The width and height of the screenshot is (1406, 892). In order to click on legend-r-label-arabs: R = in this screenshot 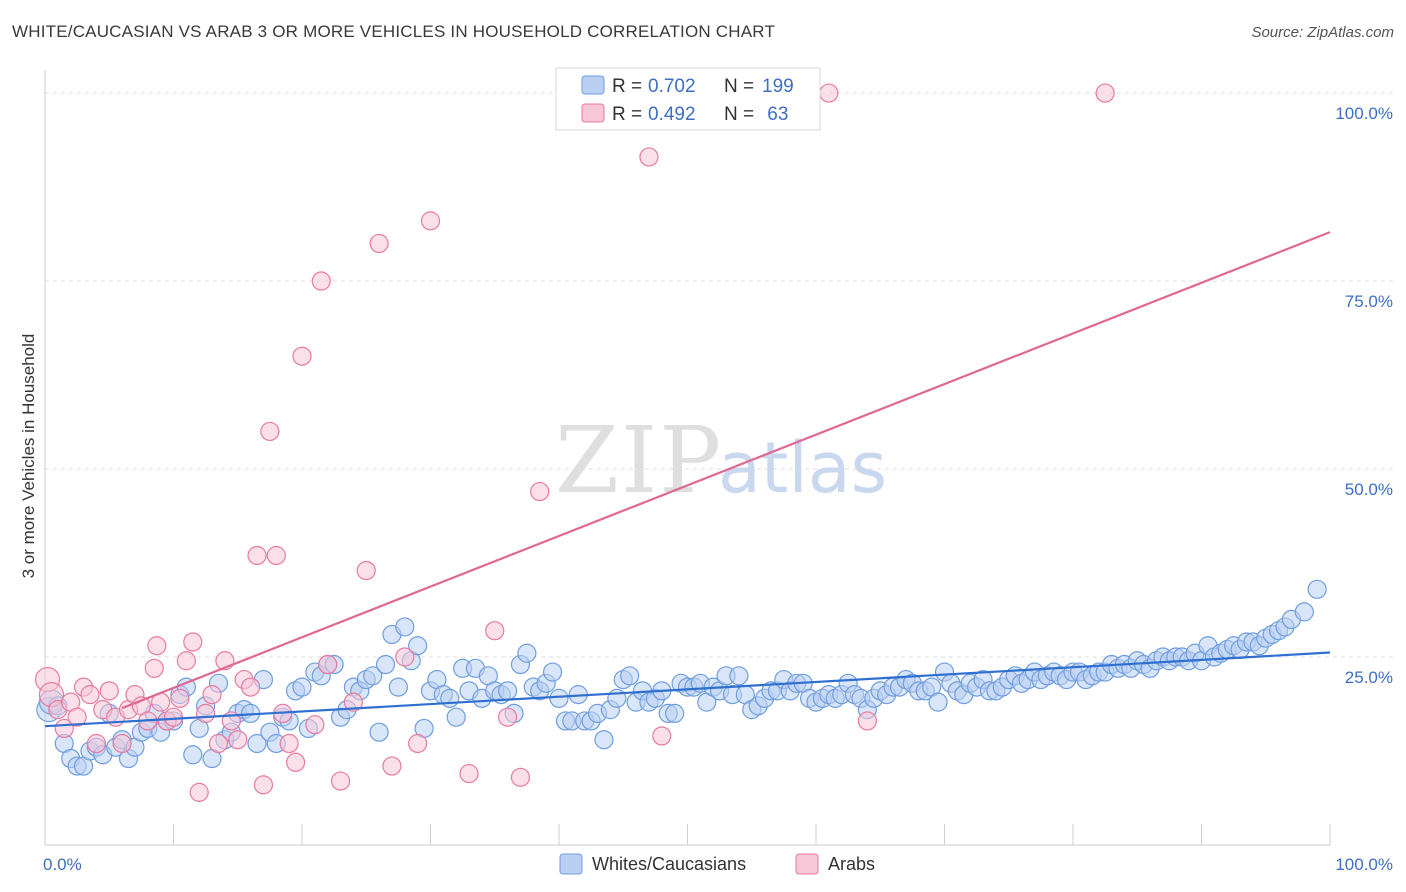, I will do `click(627, 114)`.